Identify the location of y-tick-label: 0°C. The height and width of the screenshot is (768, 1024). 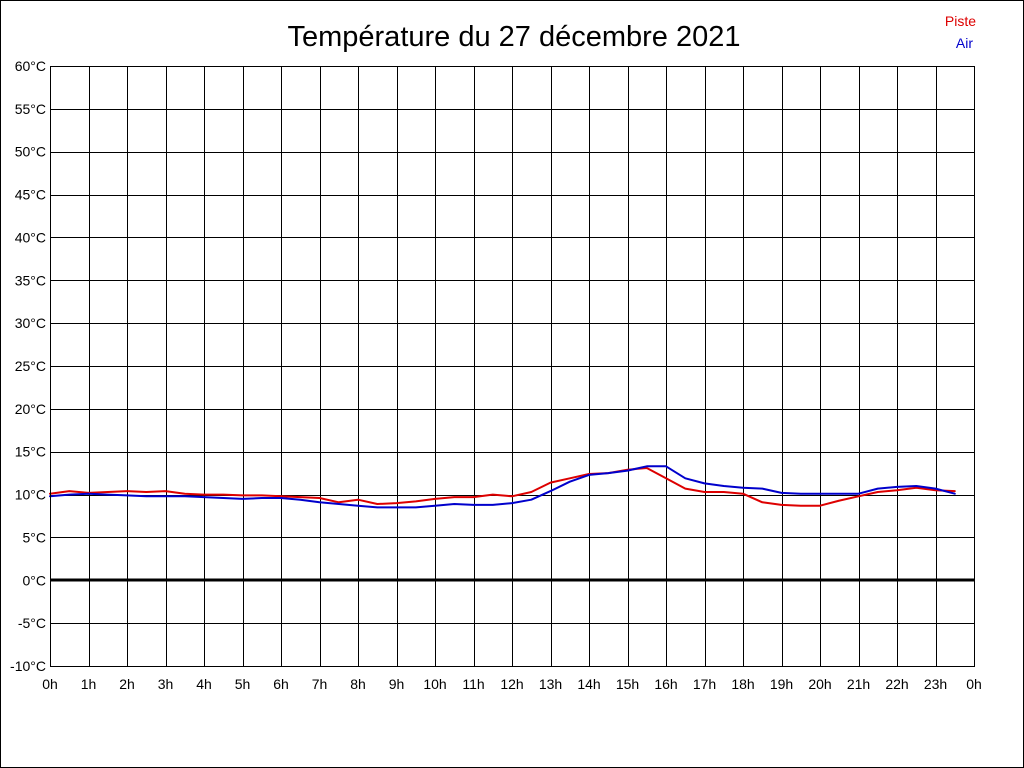
(35, 580).